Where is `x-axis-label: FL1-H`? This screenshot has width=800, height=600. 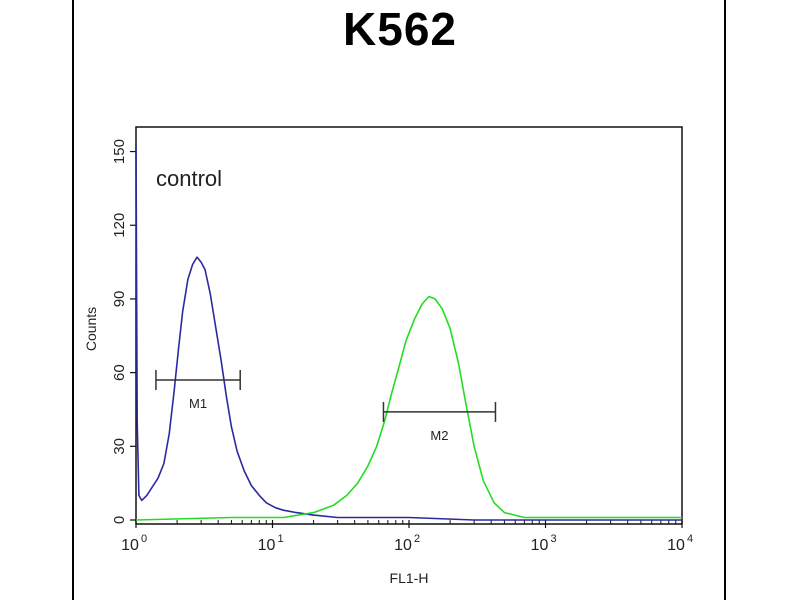 x-axis-label: FL1-H is located at coordinates (409, 578).